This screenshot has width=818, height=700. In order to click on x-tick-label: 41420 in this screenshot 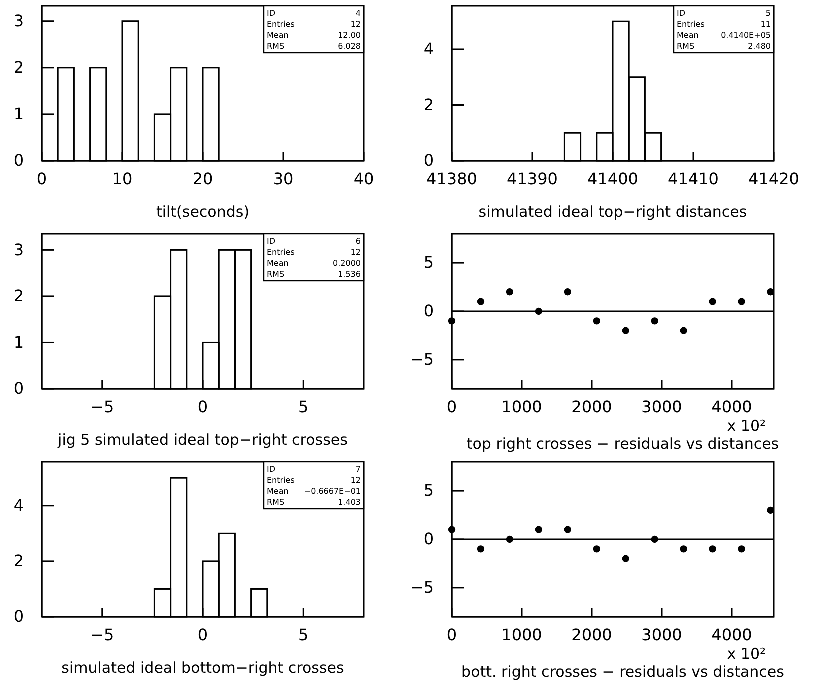, I will do `click(774, 178)`.